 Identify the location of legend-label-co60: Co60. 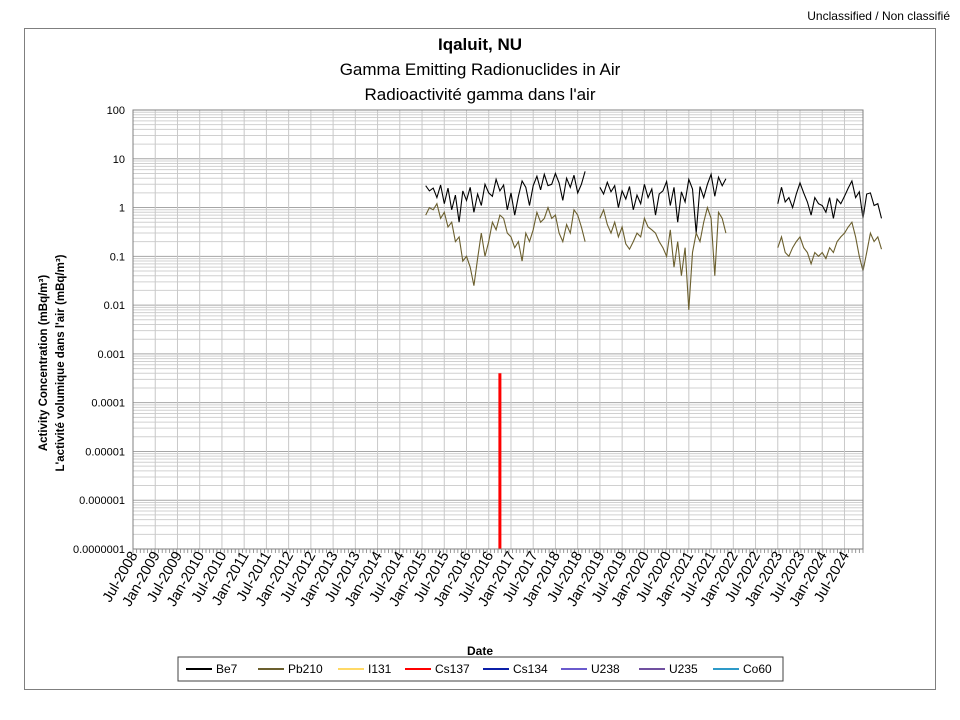
(757, 669).